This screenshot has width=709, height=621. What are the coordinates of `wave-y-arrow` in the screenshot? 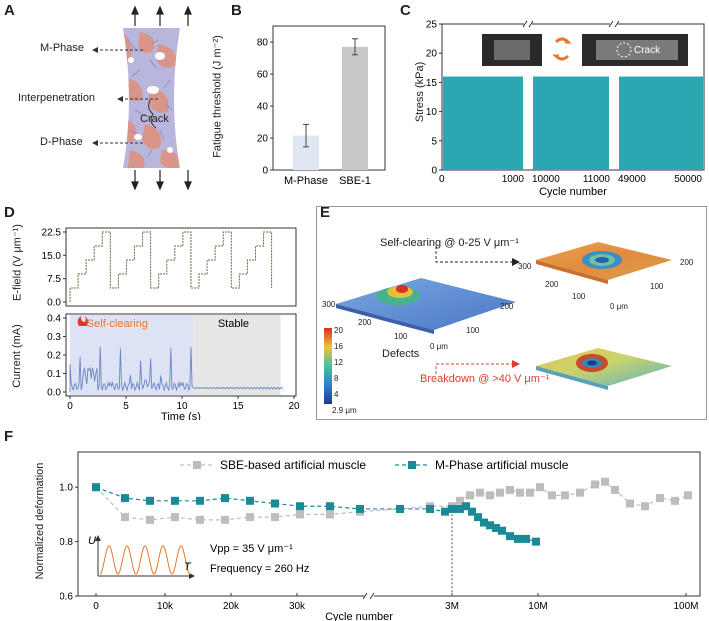 It's located at (98, 538).